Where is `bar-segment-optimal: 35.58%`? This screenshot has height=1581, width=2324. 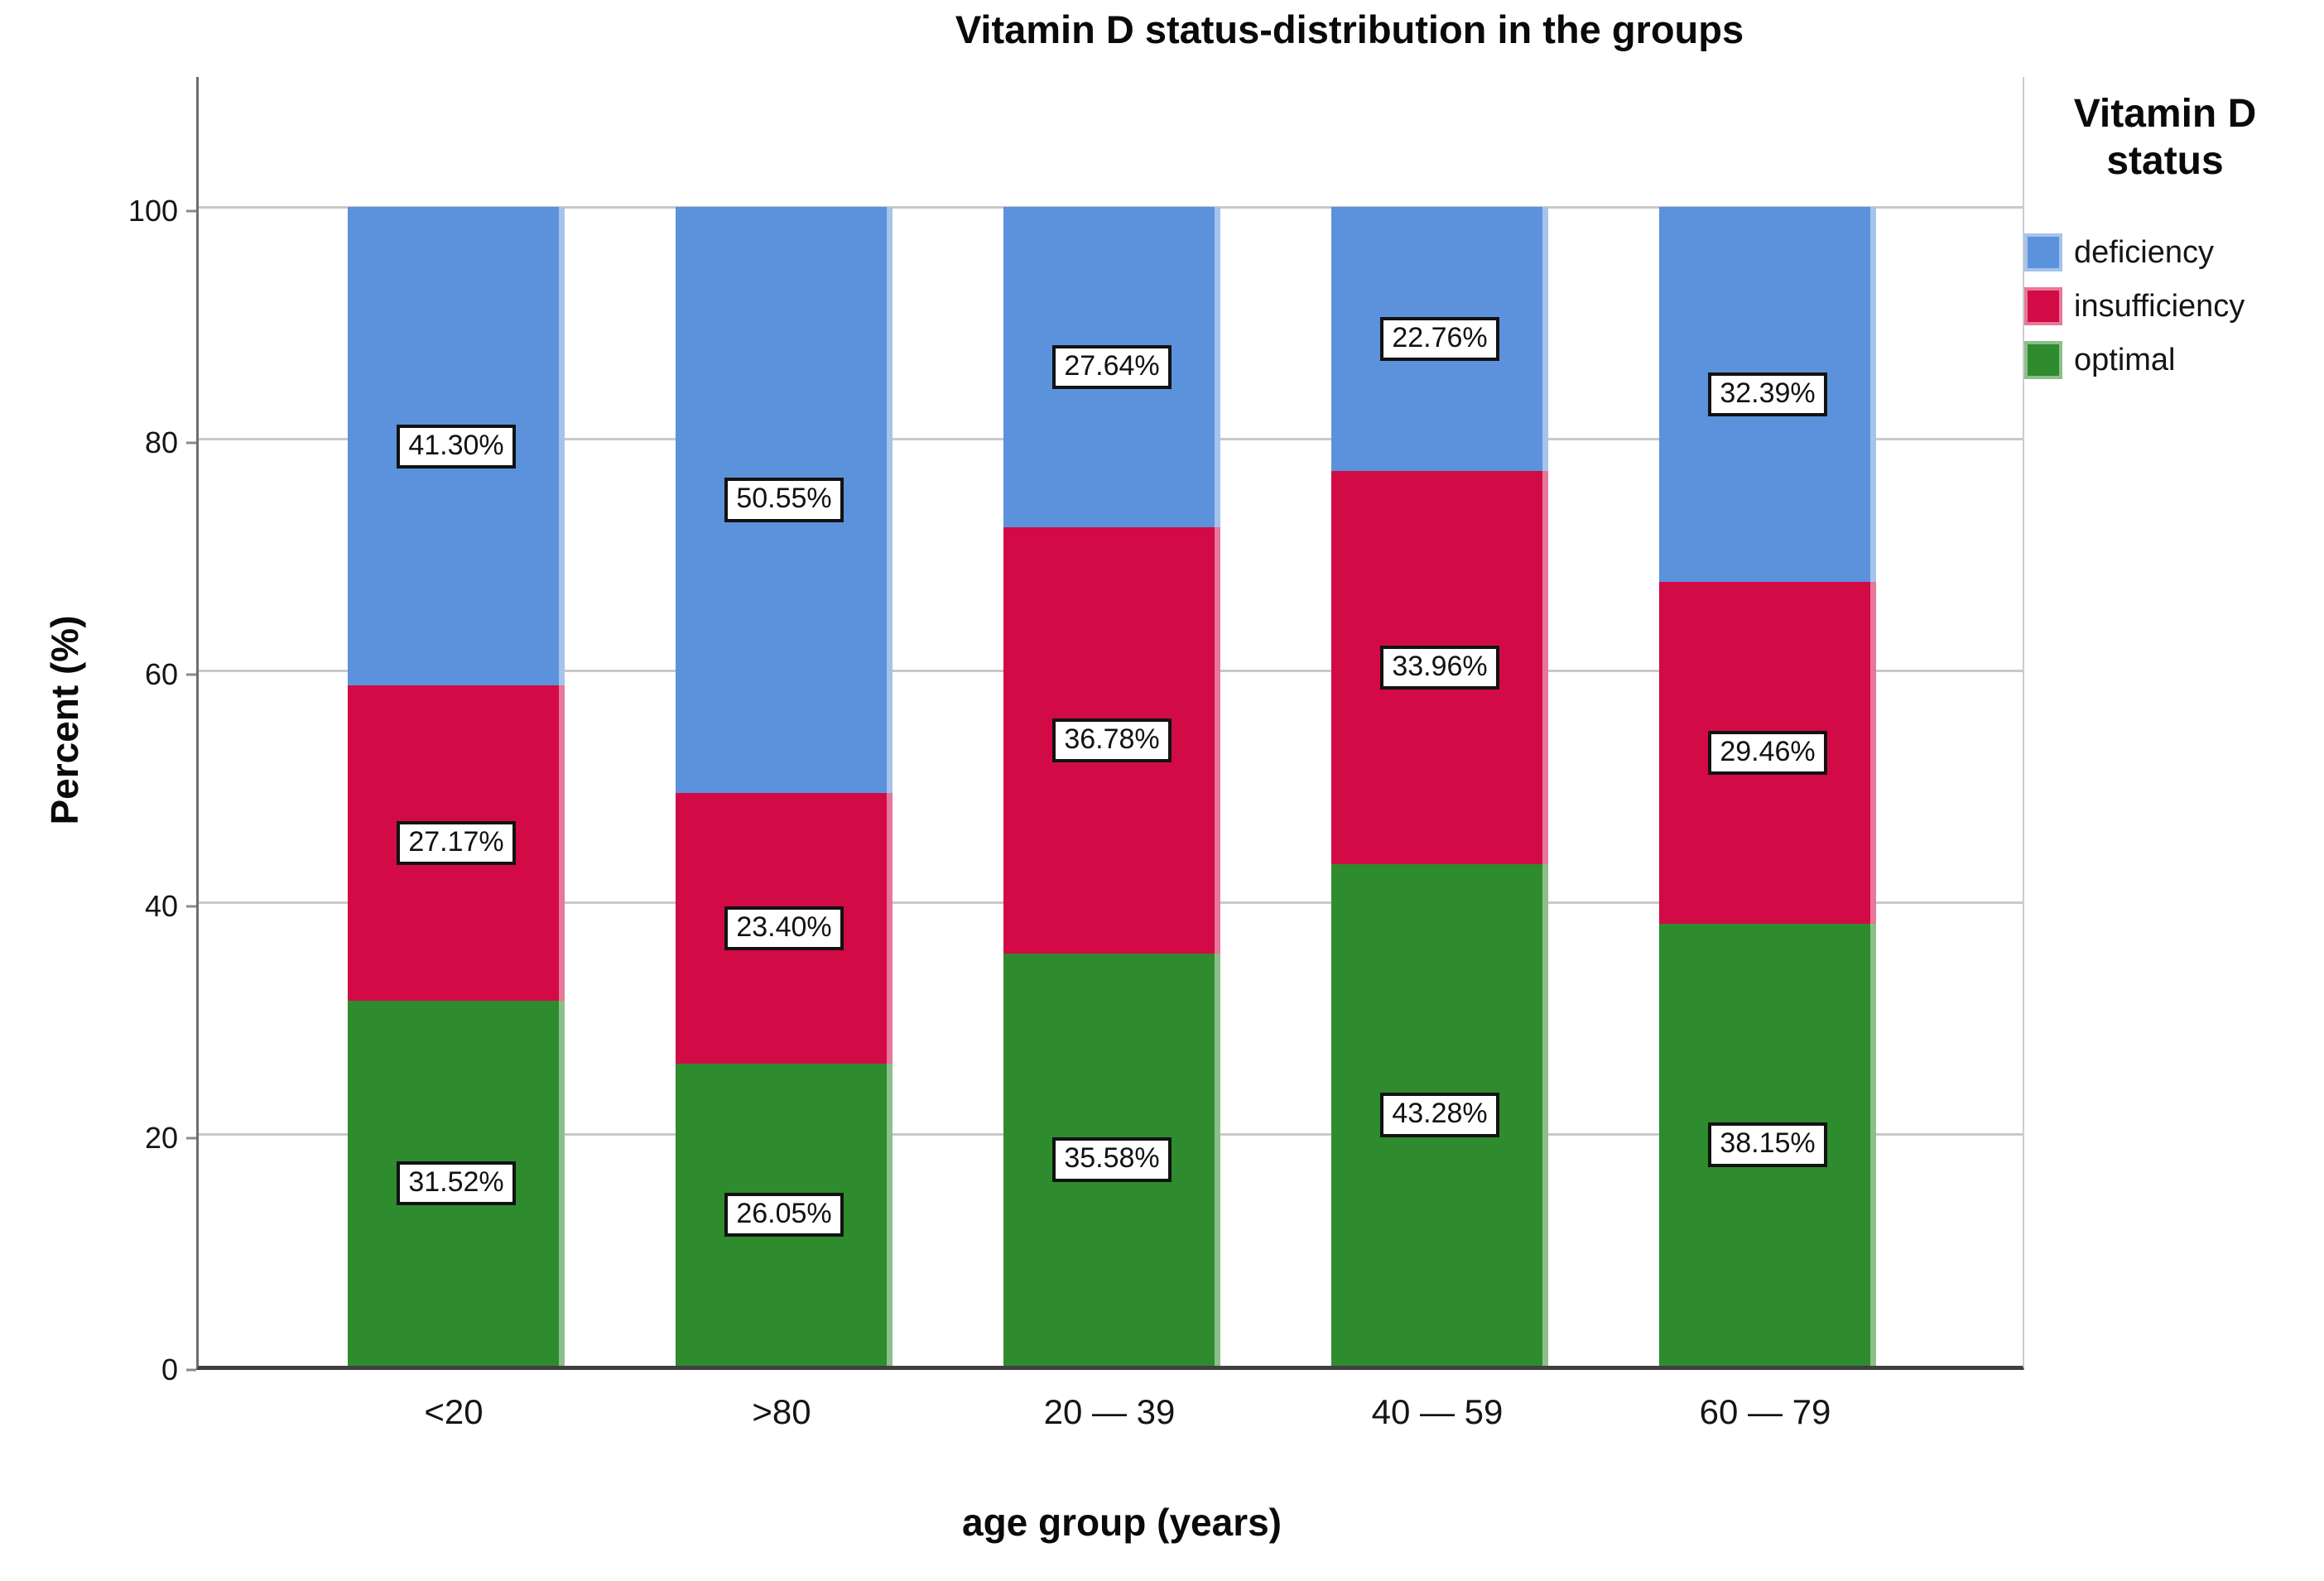 bar-segment-optimal: 35.58% is located at coordinates (1111, 1159).